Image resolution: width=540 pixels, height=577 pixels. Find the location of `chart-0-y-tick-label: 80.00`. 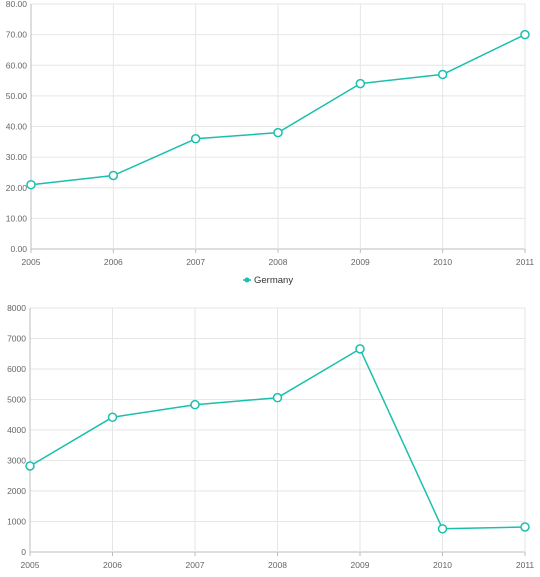

chart-0-y-tick-label: 80.00 is located at coordinates (17, 4).